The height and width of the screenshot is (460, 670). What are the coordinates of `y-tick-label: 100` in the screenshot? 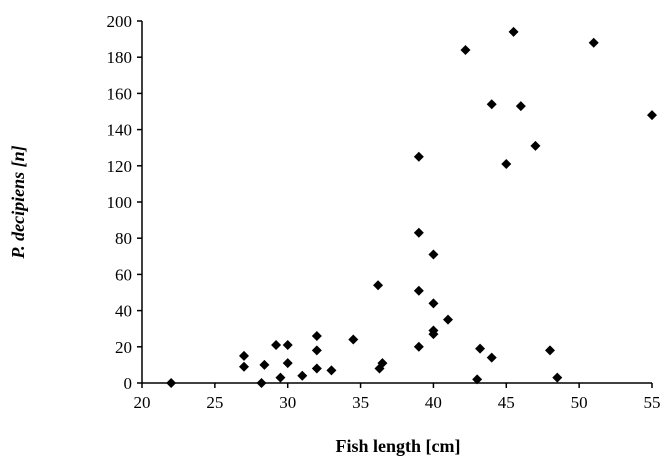 It's located at (120, 202).